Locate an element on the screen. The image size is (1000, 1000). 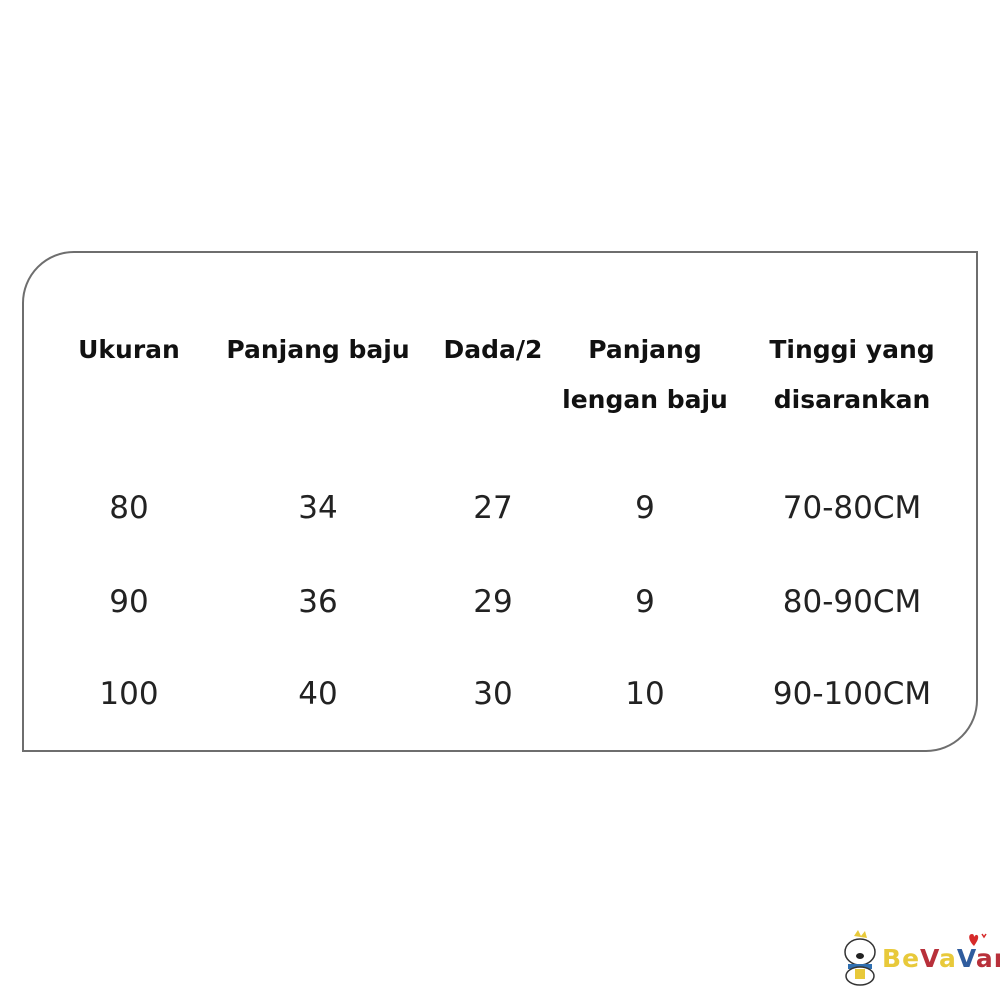
table-cell: 10 is located at coordinates (645, 694).